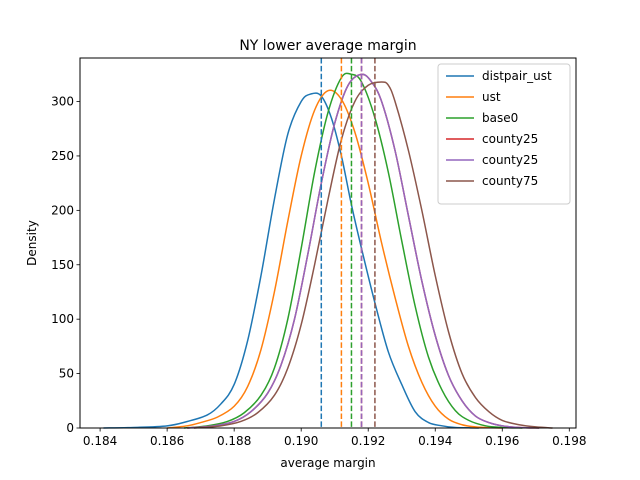 This screenshot has height=480, width=640. What do you see at coordinates (502, 441) in the screenshot?
I see `x-tick-label: 0.196` at bounding box center [502, 441].